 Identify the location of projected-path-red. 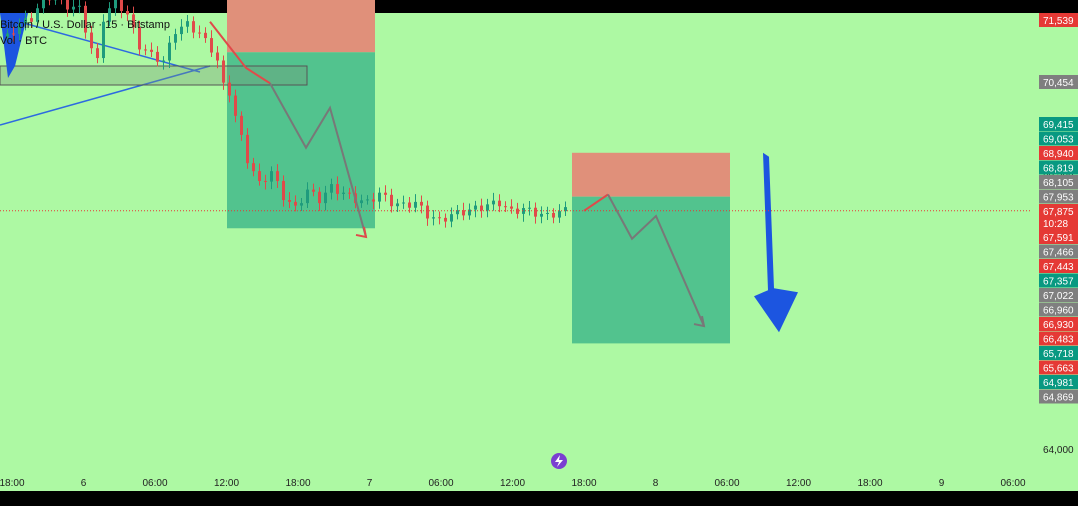
(240, 53).